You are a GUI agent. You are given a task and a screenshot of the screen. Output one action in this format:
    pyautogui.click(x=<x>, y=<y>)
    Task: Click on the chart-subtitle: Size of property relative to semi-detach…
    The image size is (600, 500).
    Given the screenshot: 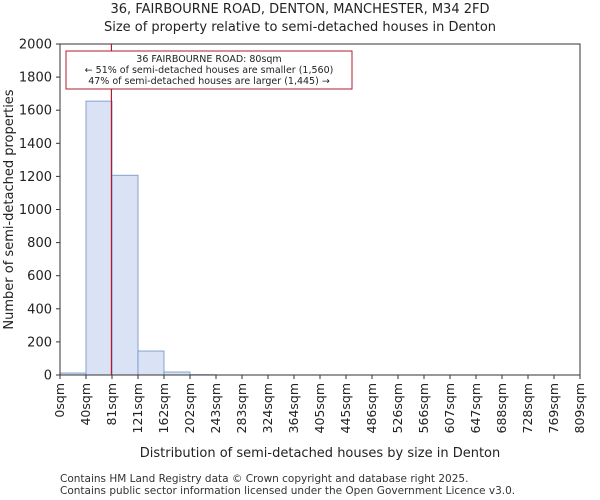 What is the action you would take?
    pyautogui.click(x=300, y=27)
    